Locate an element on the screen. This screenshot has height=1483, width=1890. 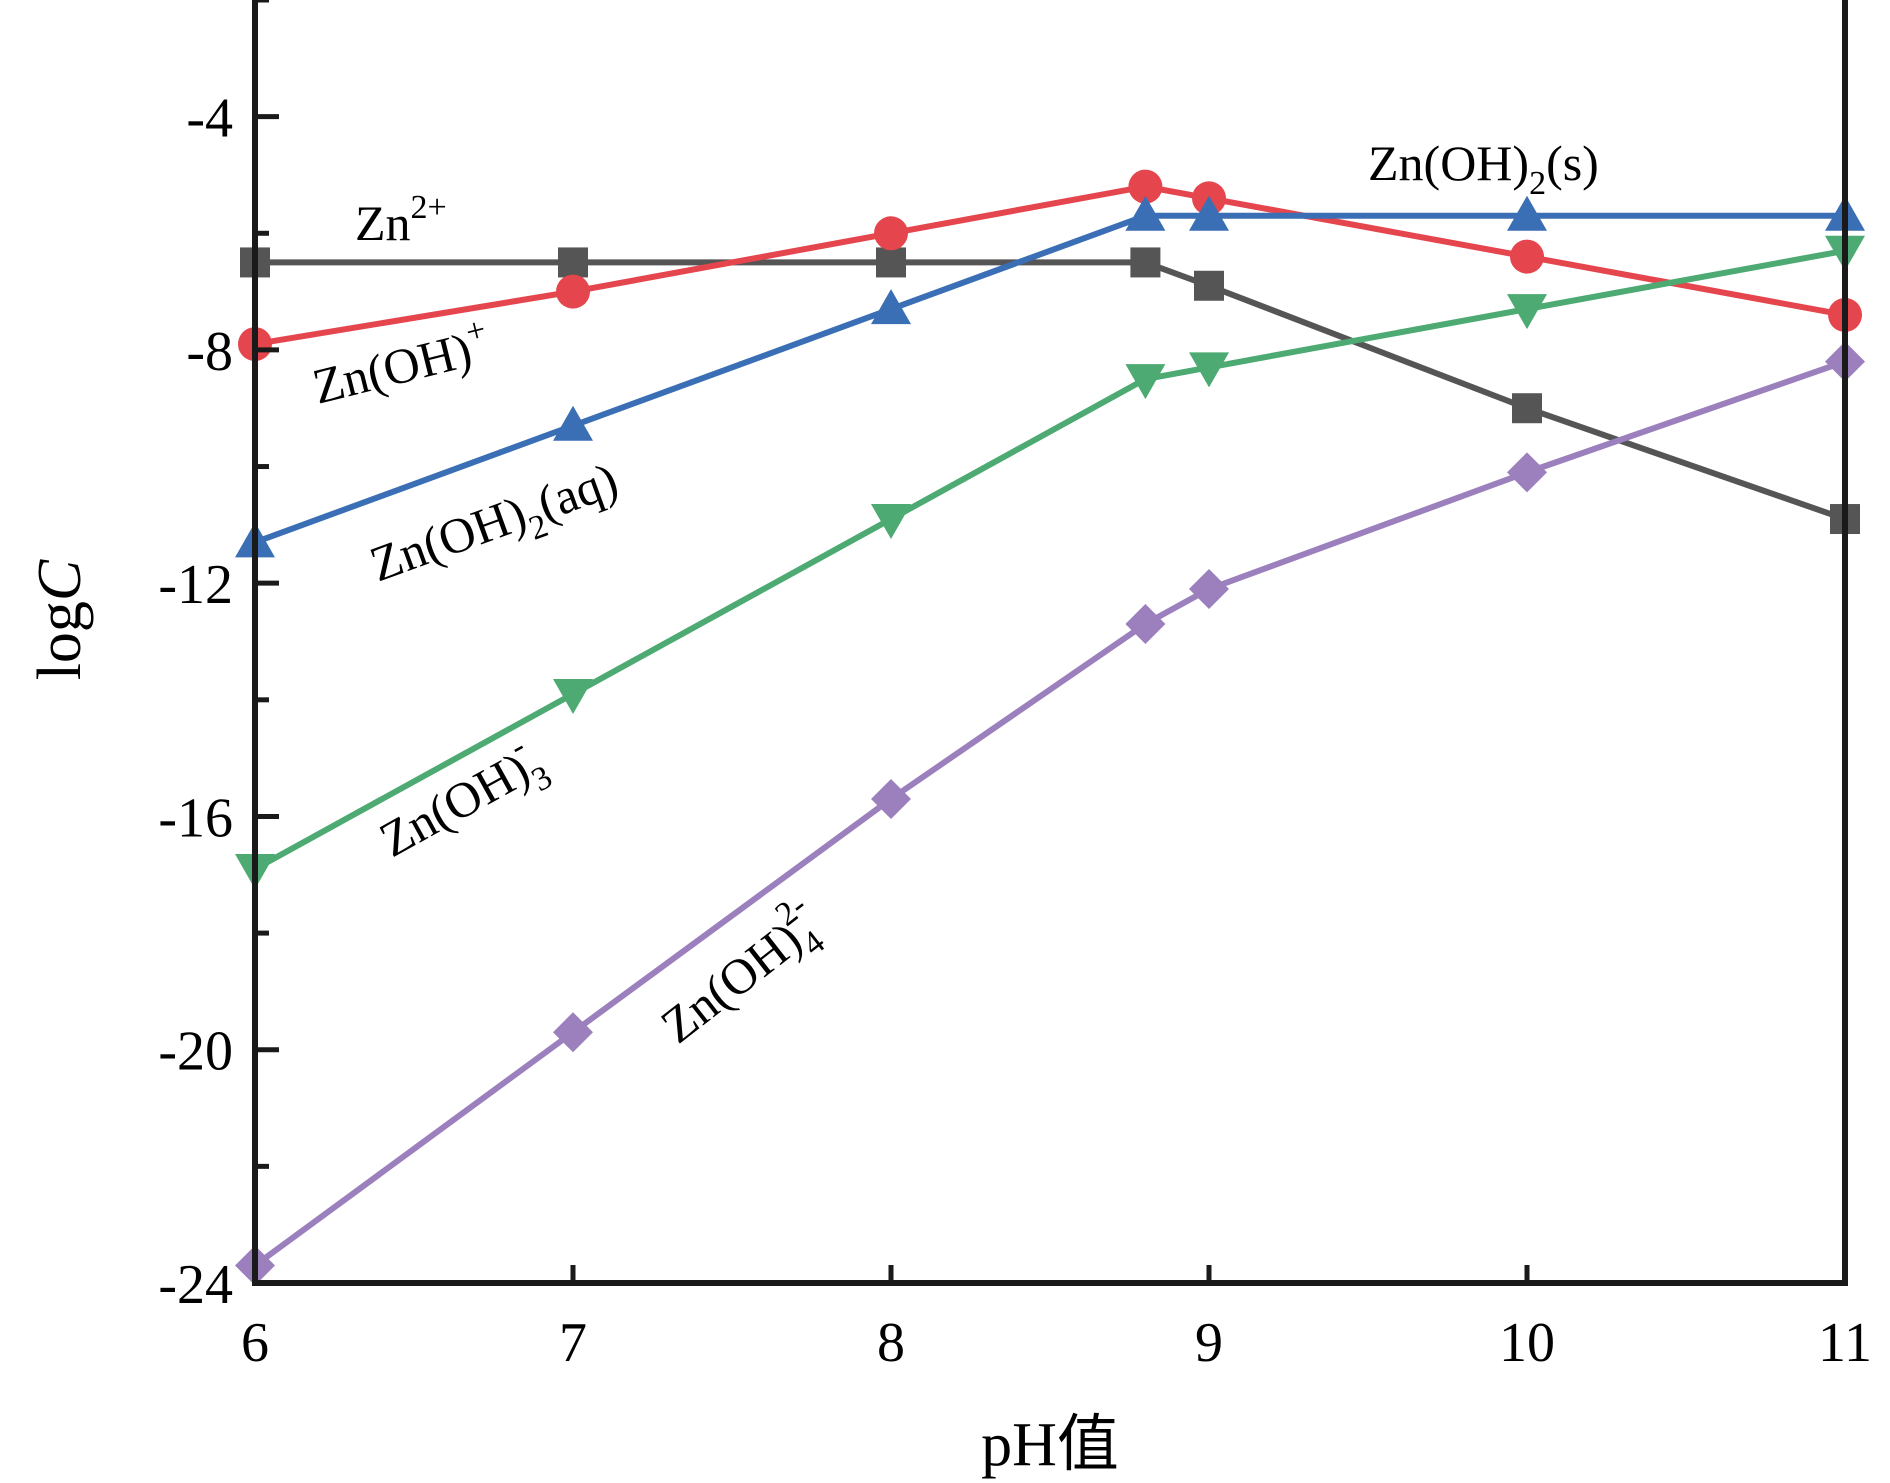
y-tick-label-0: -4 is located at coordinates (209, 119).